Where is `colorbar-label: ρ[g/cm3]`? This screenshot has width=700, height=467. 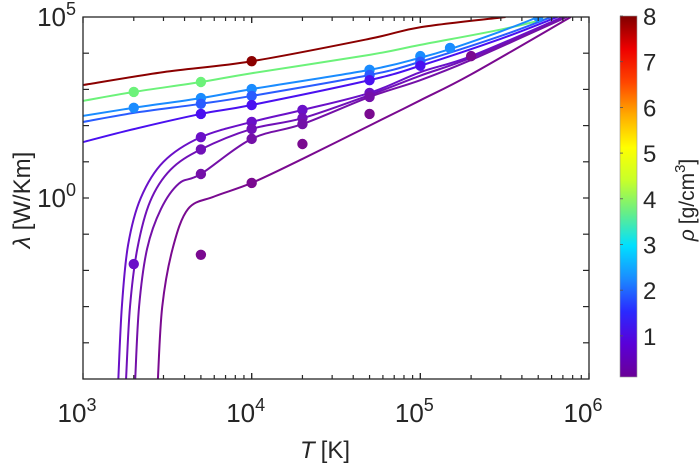
colorbar-label: ρ[g/cm3] is located at coordinates (685, 201).